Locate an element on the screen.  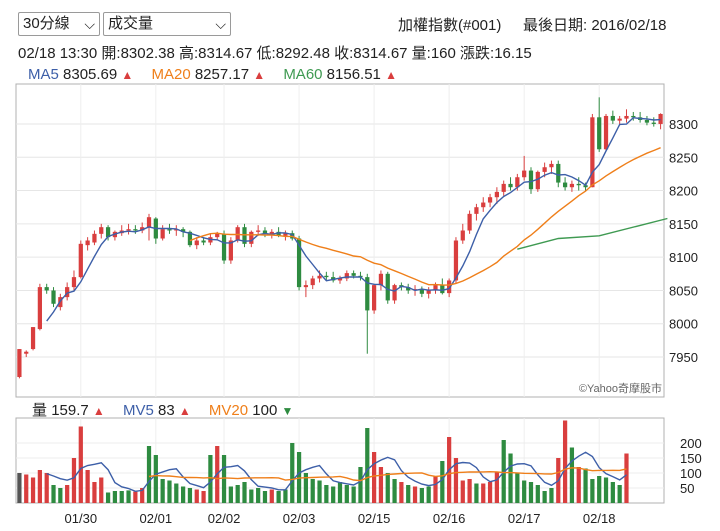
chevron-down-icon: ⌵ is located at coordinates (220, 24).